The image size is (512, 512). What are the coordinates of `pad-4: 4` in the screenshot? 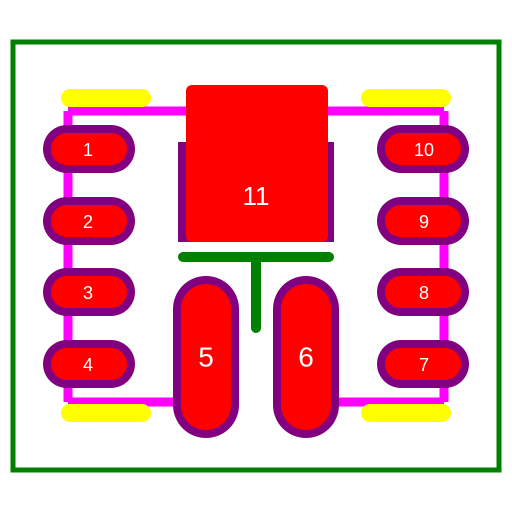 It's located at (89, 364).